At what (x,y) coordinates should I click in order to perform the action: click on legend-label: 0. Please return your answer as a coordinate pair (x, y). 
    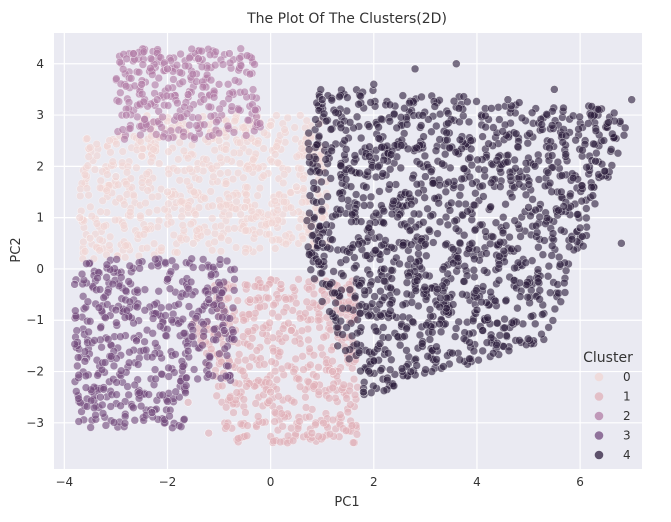
    Looking at the image, I should click on (627, 377).